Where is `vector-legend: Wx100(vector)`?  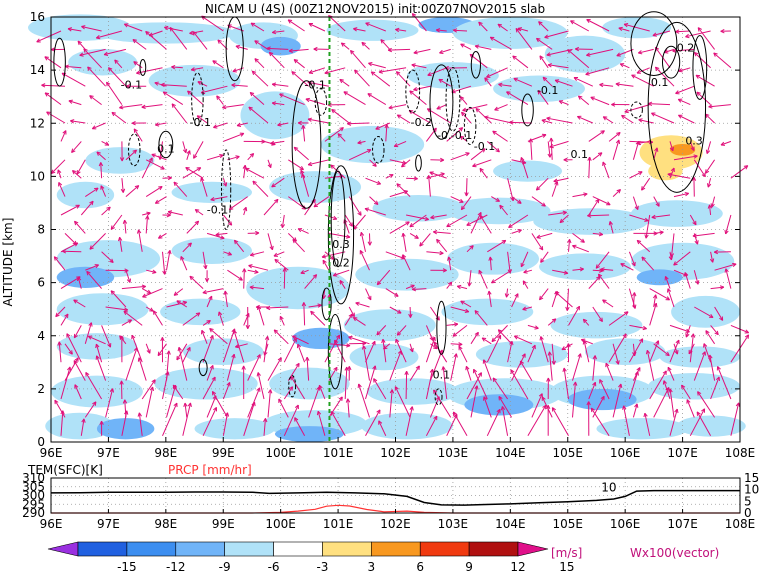 vector-legend: Wx100(vector) is located at coordinates (674, 553).